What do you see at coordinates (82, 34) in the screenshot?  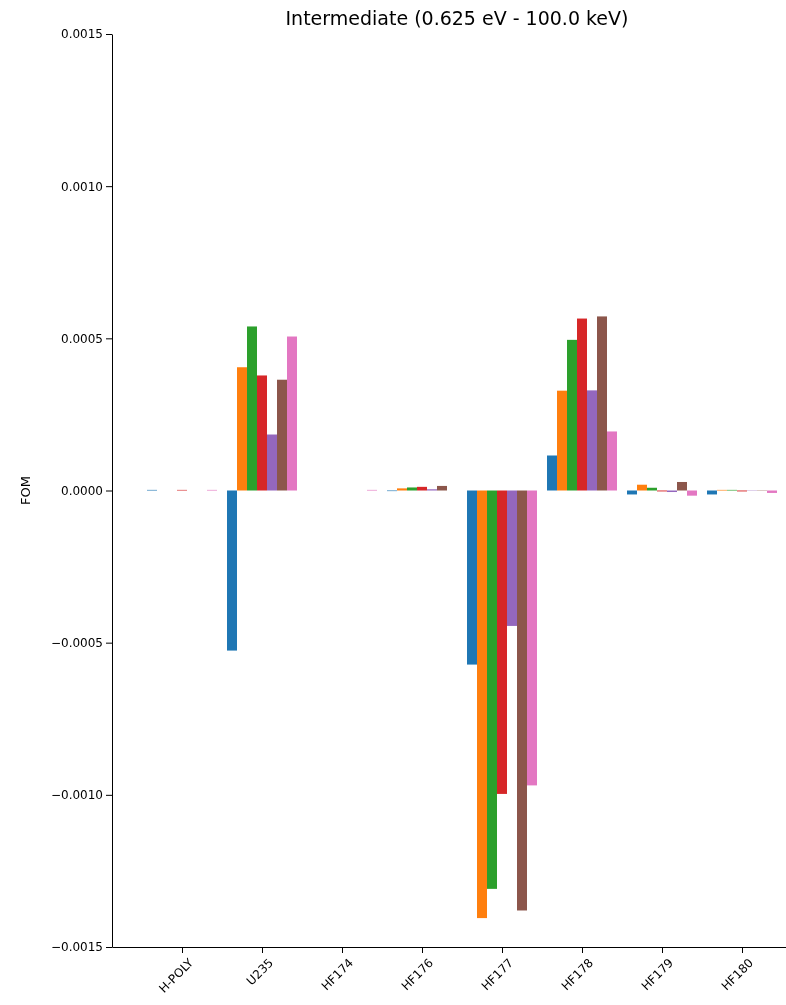 I see `y-tick-label: 0.0015` at bounding box center [82, 34].